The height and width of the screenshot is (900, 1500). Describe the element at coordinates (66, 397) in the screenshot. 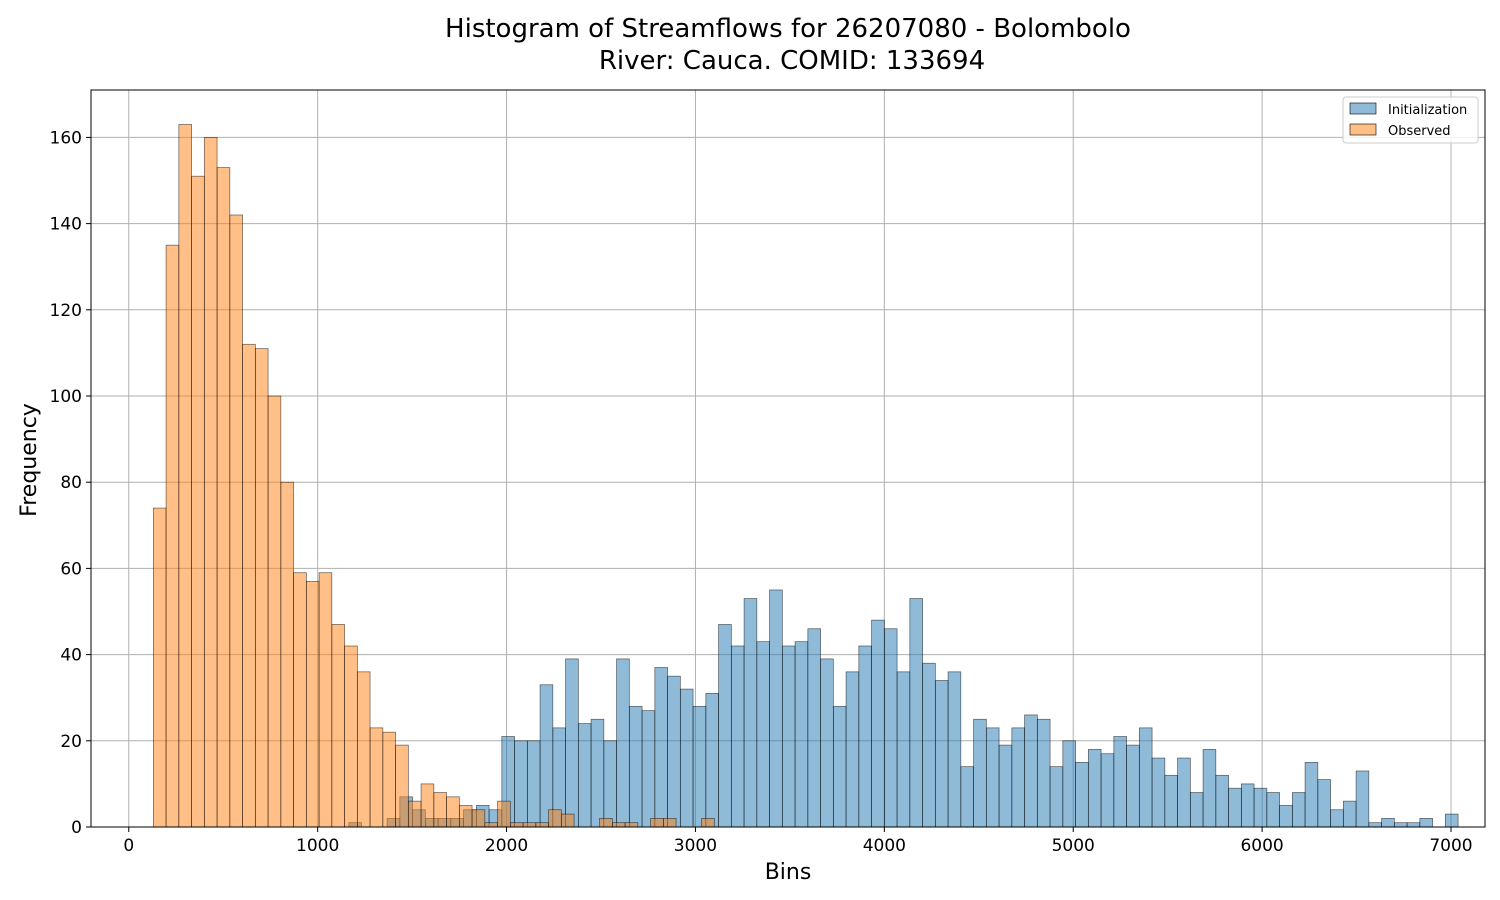

I see `y-tick-label: 100` at that location.